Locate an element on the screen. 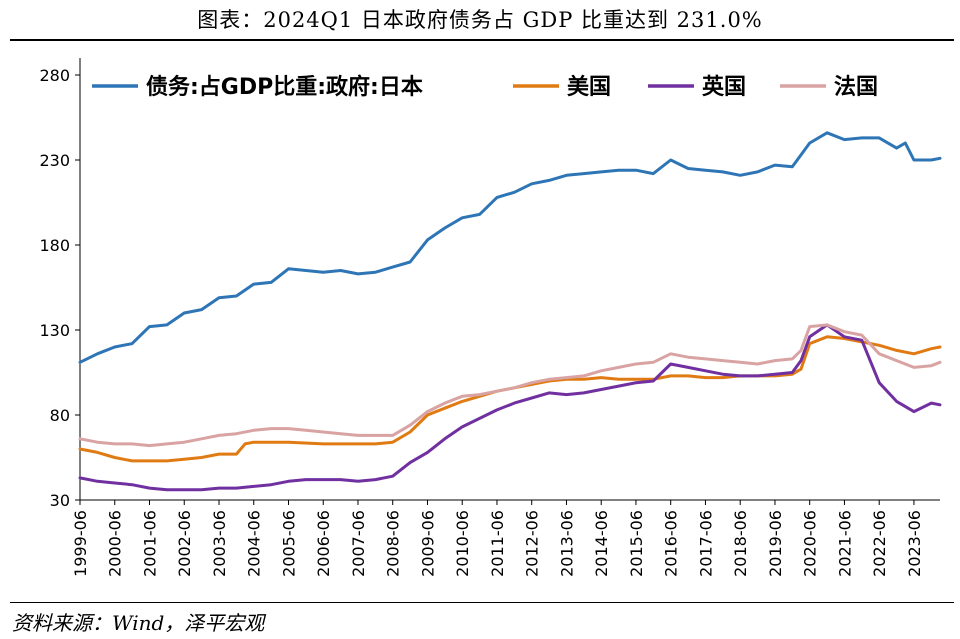 The image size is (960, 639). x-tick-label: 2023-06 is located at coordinates (914, 543).